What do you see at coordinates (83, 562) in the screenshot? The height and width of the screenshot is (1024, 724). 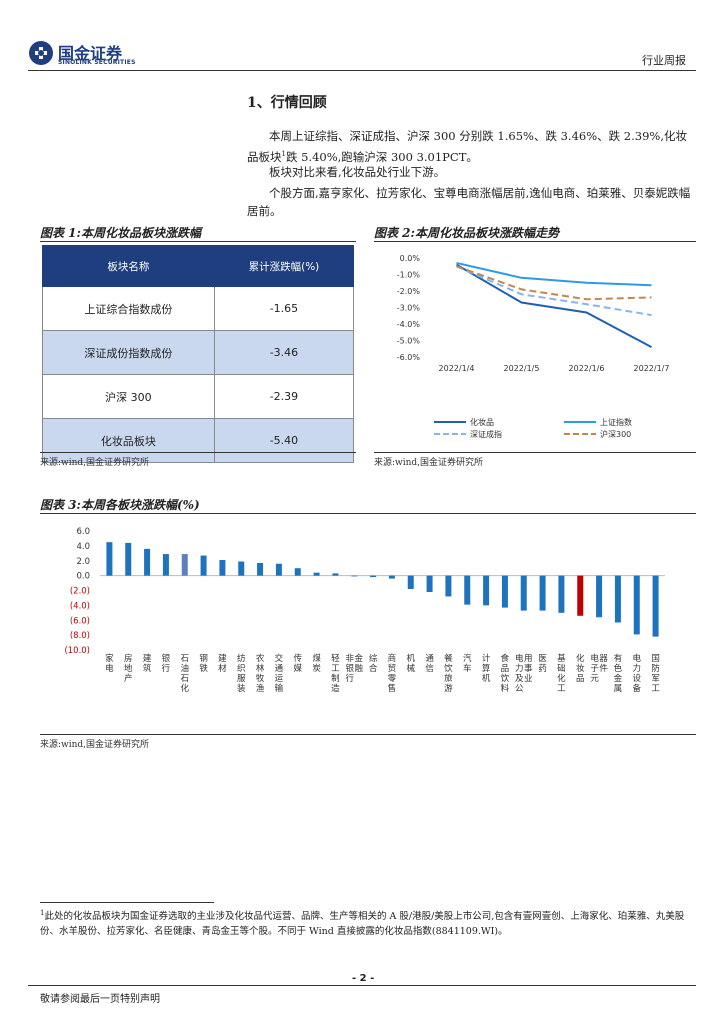 I see `y-tick-label: 2.0` at bounding box center [83, 562].